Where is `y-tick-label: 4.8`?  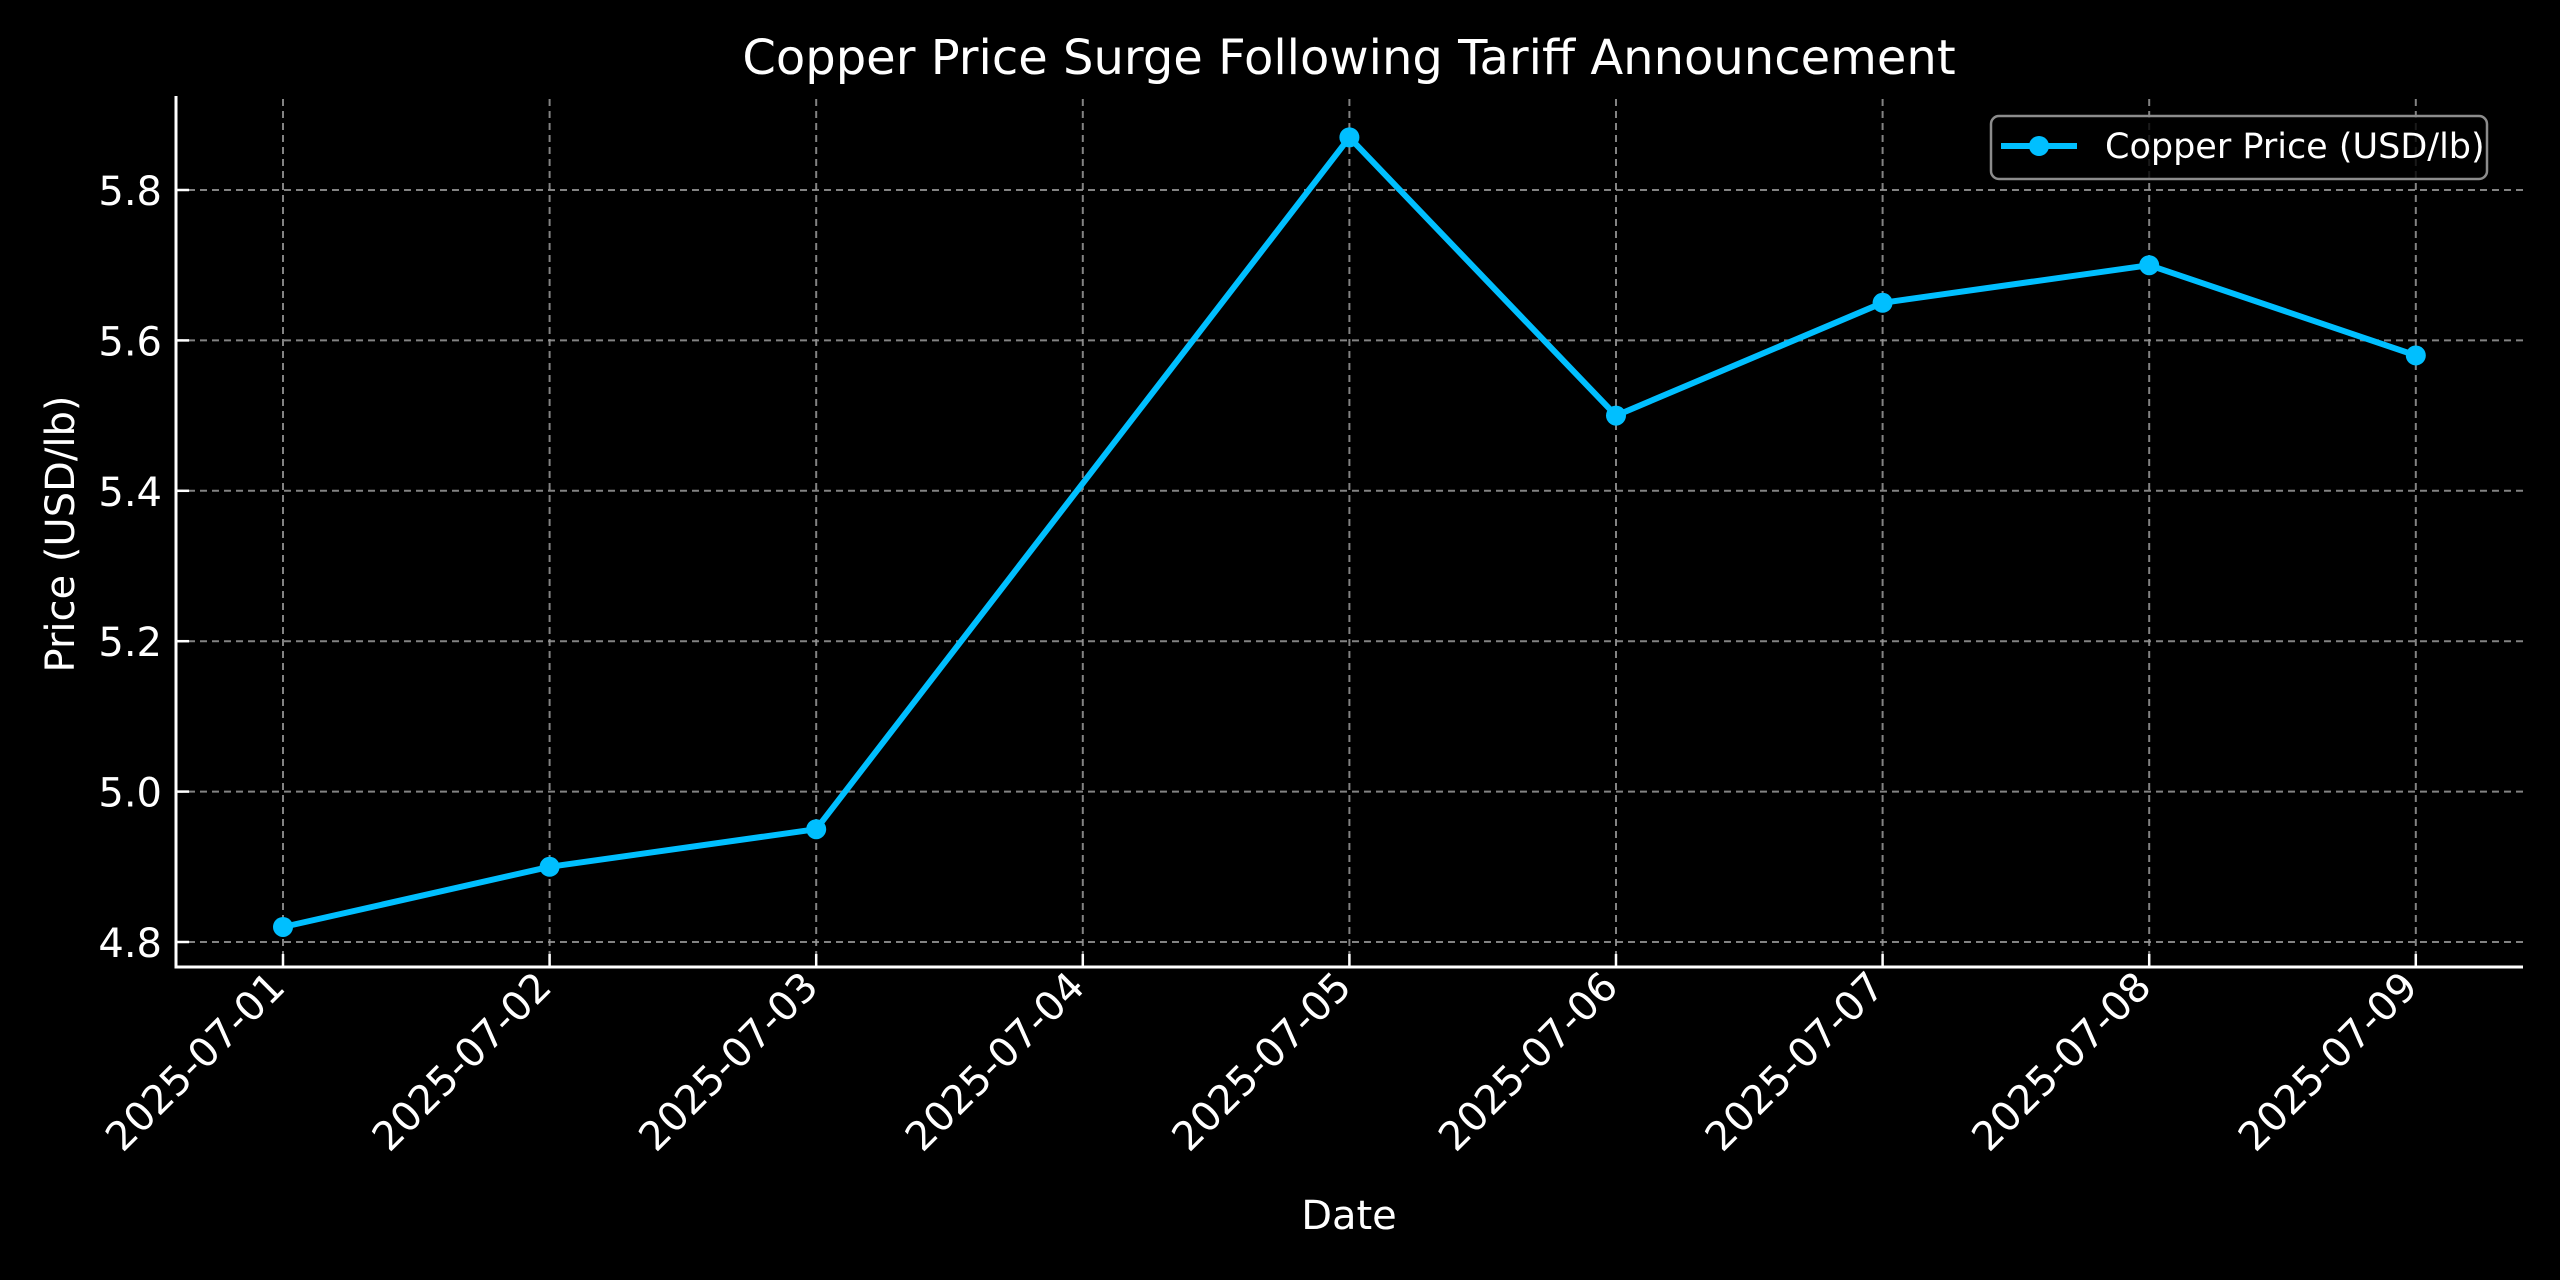
y-tick-label: 4.8 is located at coordinates (130, 944).